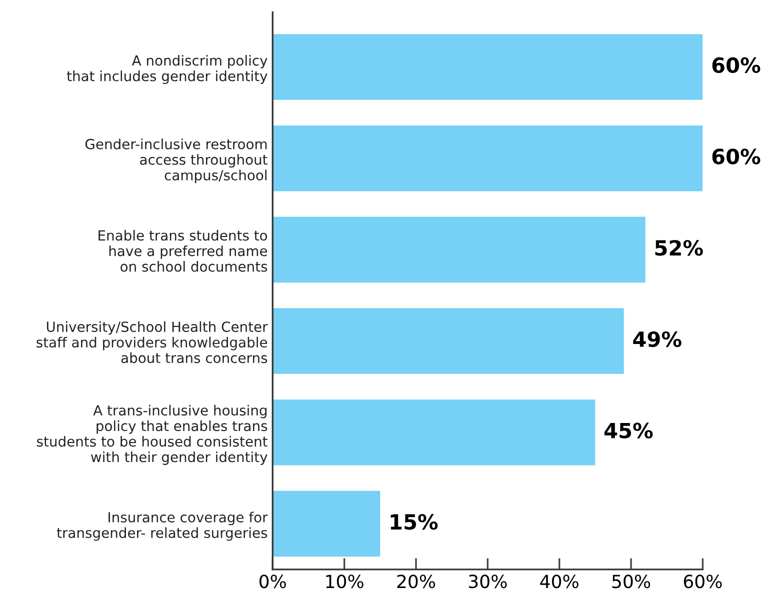  What do you see at coordinates (152, 434) in the screenshot?
I see `y-tick-label: A trans-inclusive housing policy that enables trans students to be housed consistent with their gender identity` at bounding box center [152, 434].